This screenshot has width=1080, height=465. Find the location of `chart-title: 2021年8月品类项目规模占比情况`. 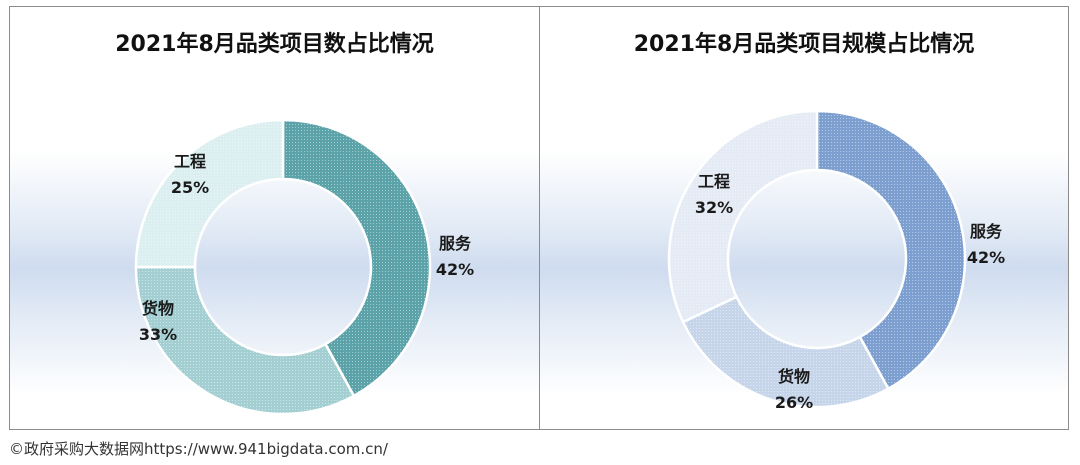

chart-title: 2021年8月品类项目规模占比情况 is located at coordinates (804, 44).